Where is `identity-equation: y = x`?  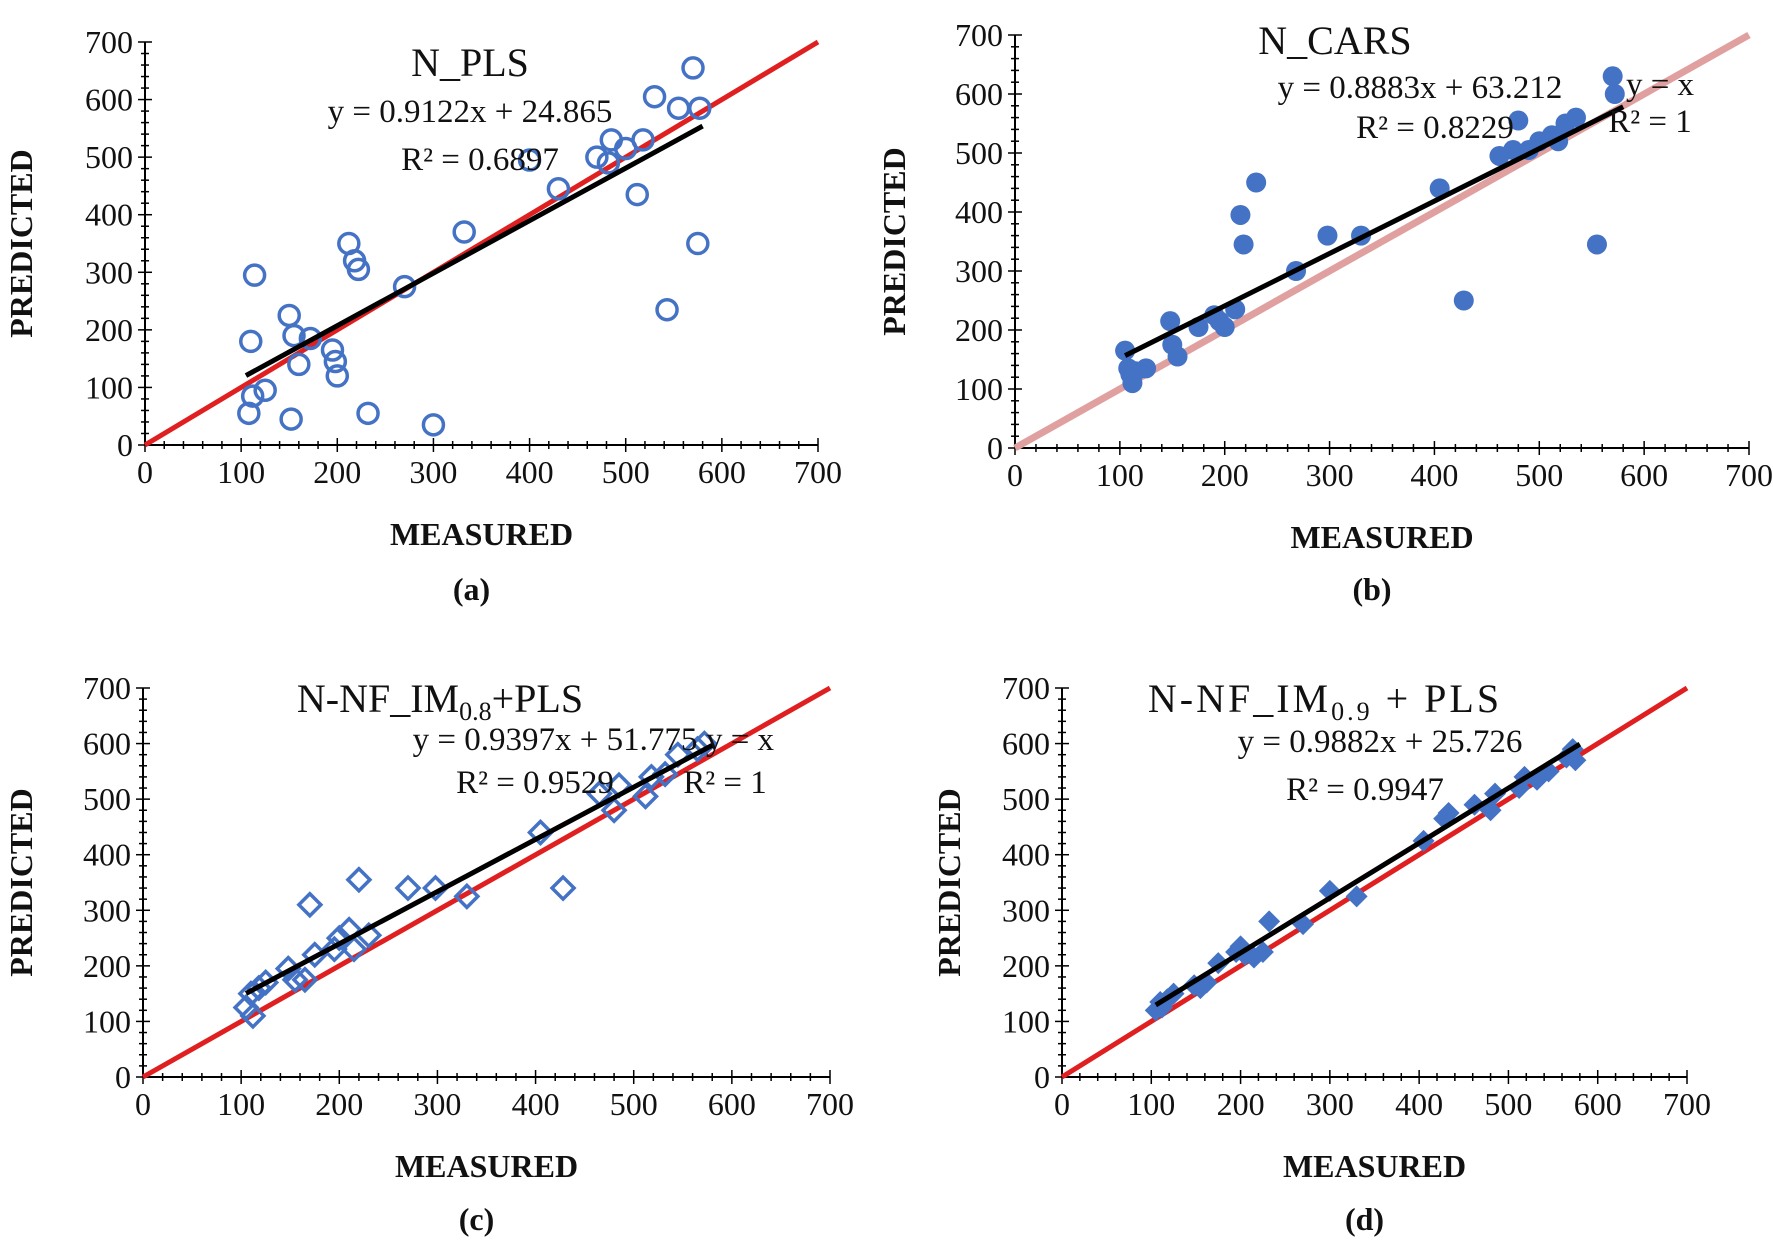 identity-equation: y = x is located at coordinates (740, 740).